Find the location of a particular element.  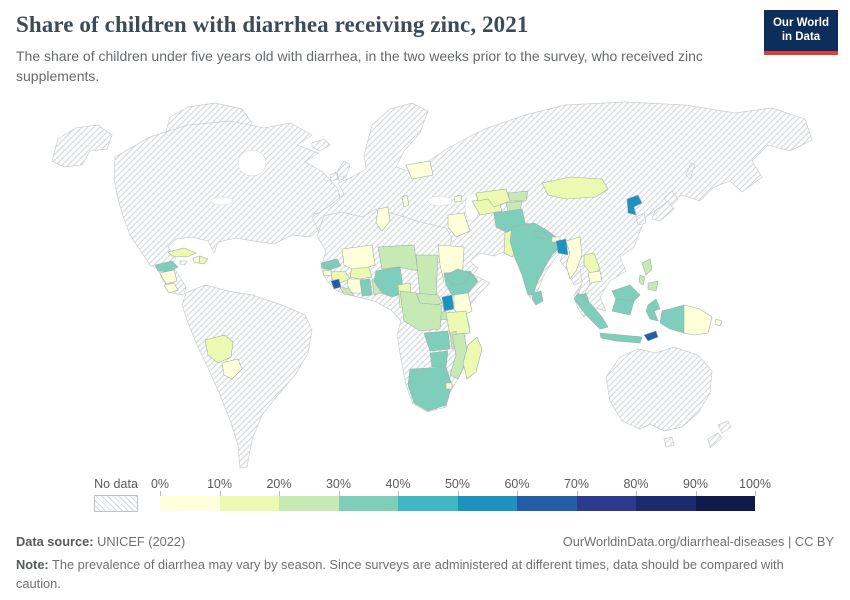

landmass-new-zealand-south is located at coordinates (715, 440).